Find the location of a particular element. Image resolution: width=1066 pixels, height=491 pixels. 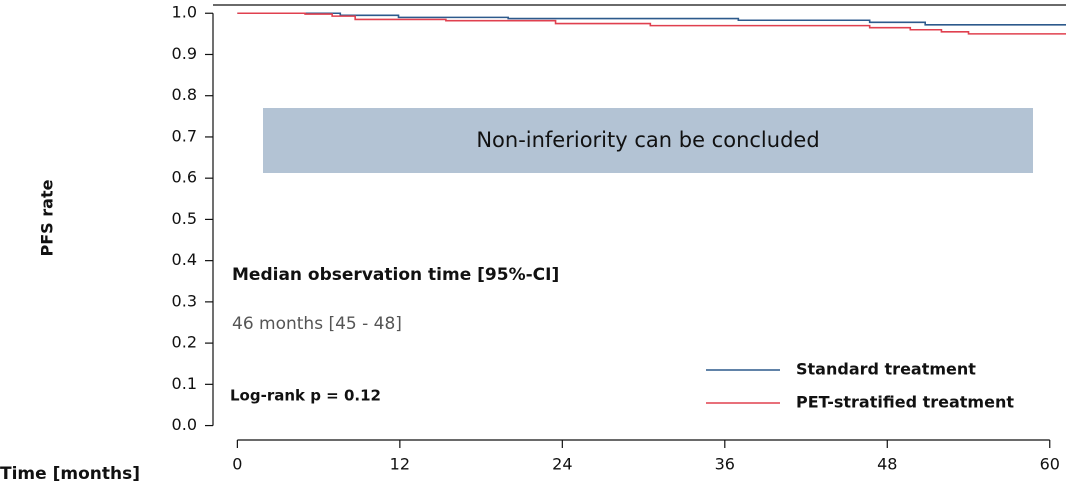

y-tick-label: 0.3 is located at coordinates (184, 300).